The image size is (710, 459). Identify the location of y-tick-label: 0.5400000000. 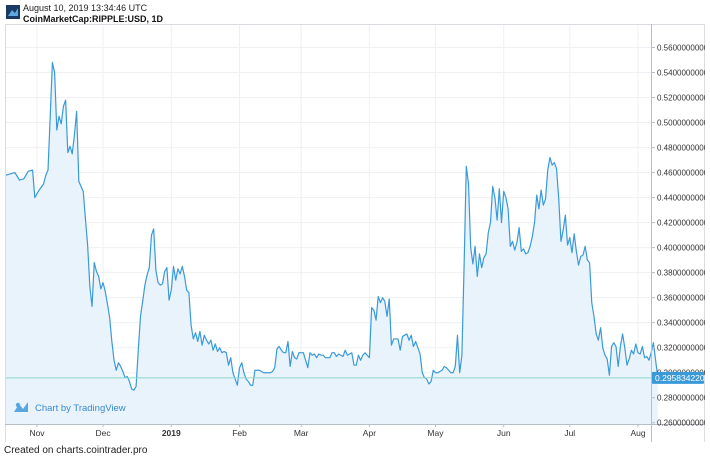
(681, 73).